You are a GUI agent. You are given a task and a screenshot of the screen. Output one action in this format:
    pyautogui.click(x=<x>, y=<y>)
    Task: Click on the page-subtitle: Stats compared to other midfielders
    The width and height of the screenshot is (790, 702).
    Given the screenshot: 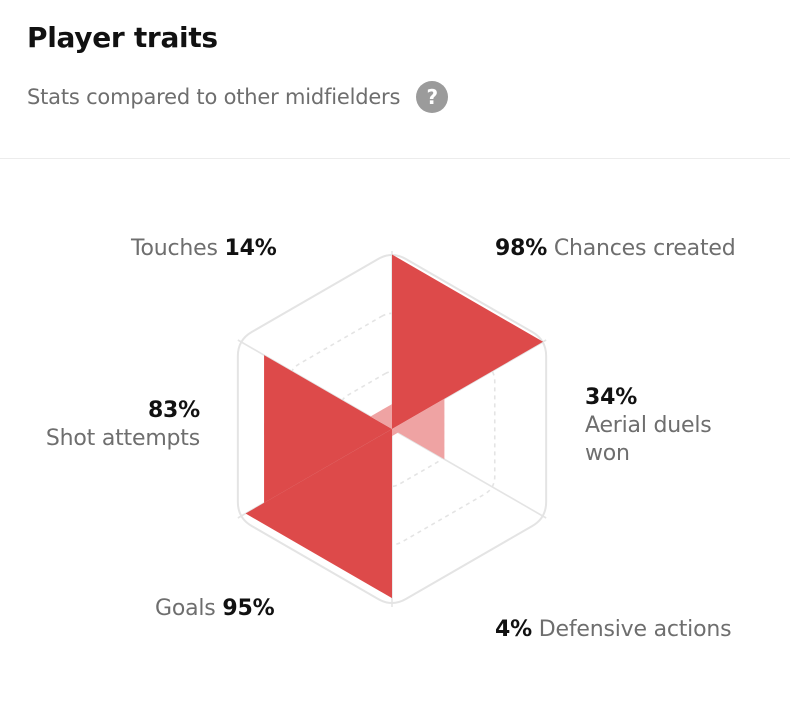 What is the action you would take?
    pyautogui.click(x=214, y=97)
    